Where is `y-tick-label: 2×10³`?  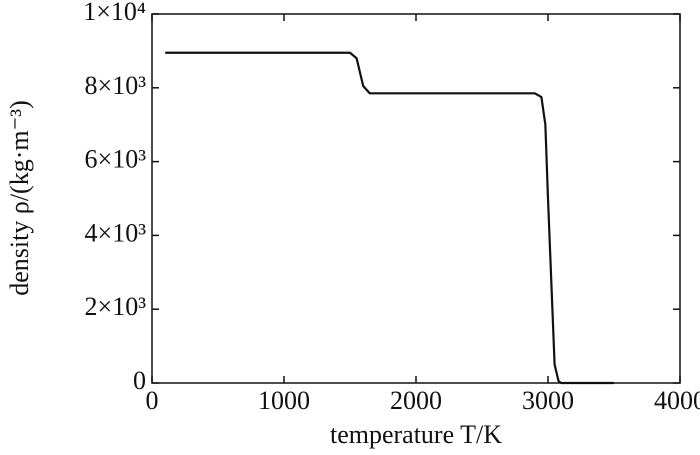
y-tick-label: 2×10³ is located at coordinates (116, 306).